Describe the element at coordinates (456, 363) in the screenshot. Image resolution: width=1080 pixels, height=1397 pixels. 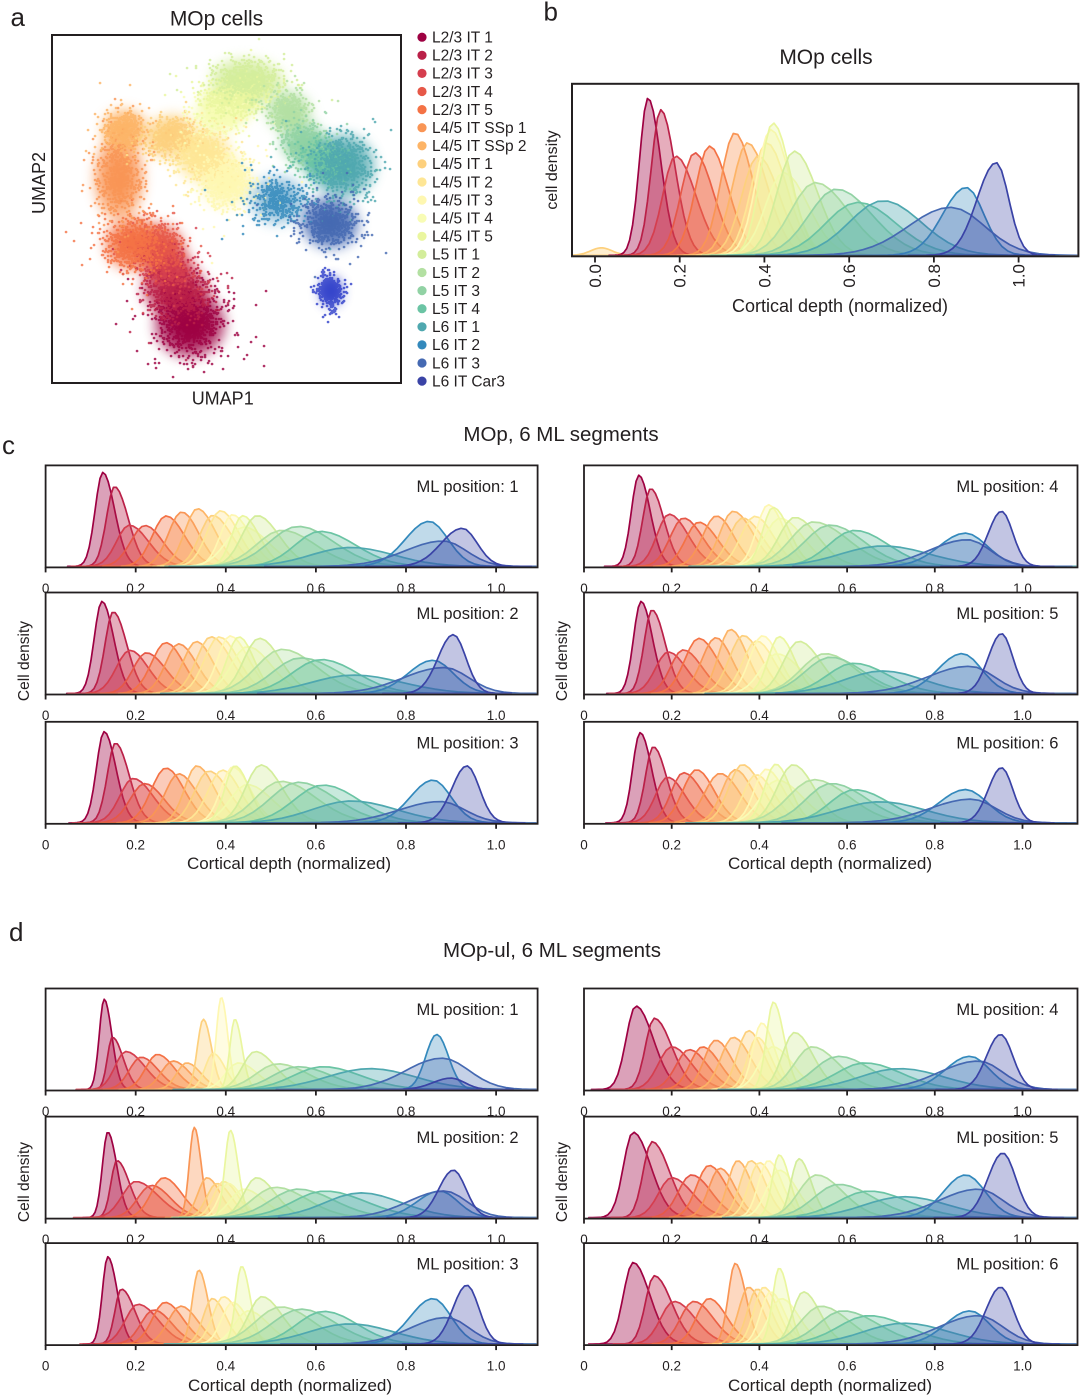
I see `svg-text: L6 IT 3` at that location.